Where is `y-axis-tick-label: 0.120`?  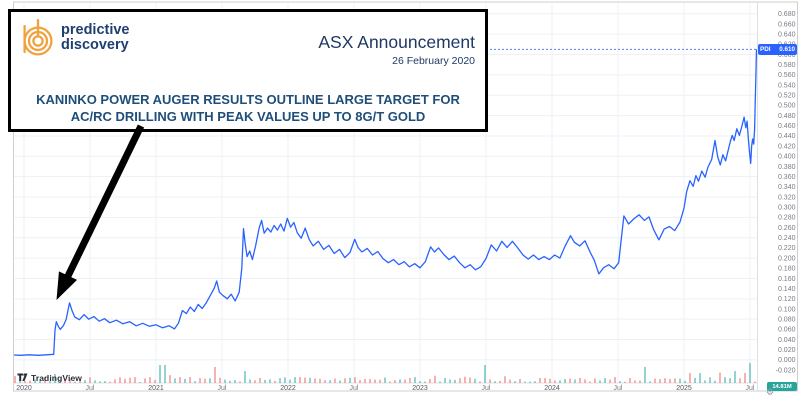 y-axis-tick-label: 0.120 is located at coordinates (787, 299).